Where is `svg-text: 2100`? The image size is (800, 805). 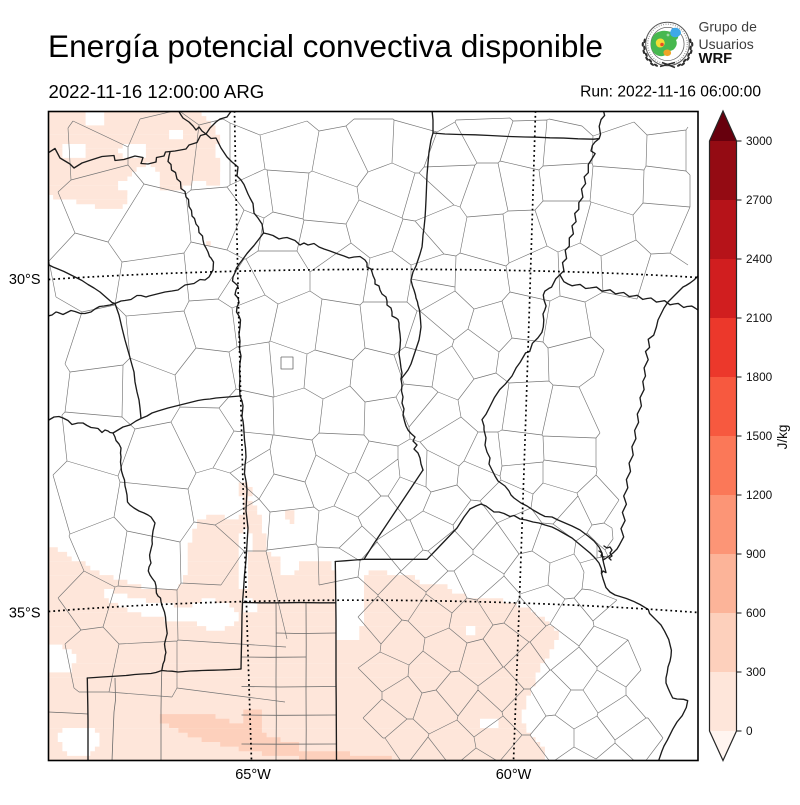
svg-text: 2100 is located at coordinates (759, 318).